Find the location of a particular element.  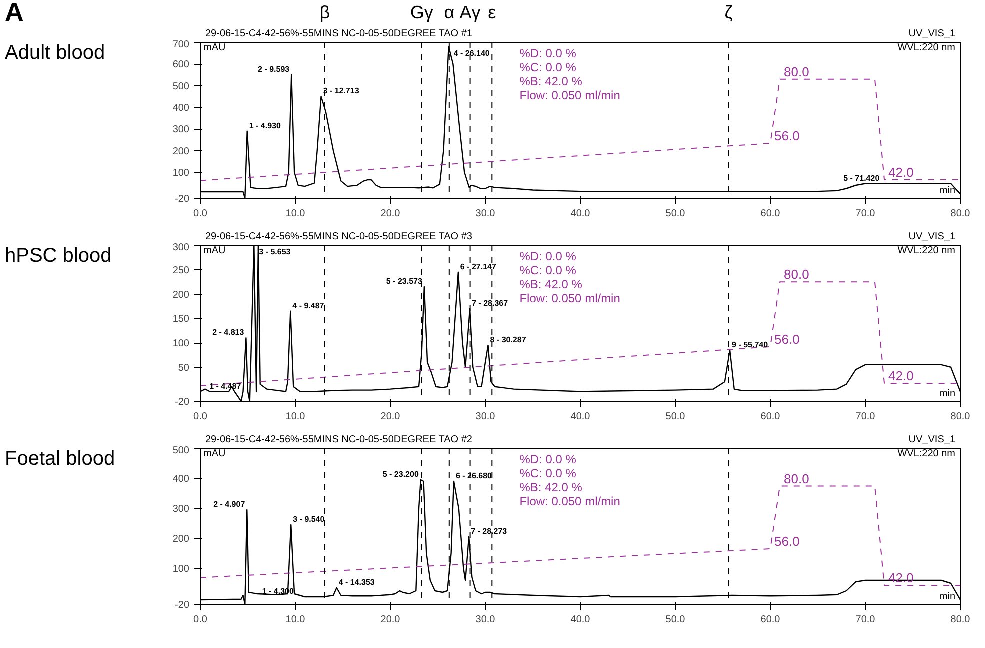

text: 29-06-15-C4-42-56%-55MINS NC-0-05-50DEGREE TAO #1 is located at coordinates (339, 34).